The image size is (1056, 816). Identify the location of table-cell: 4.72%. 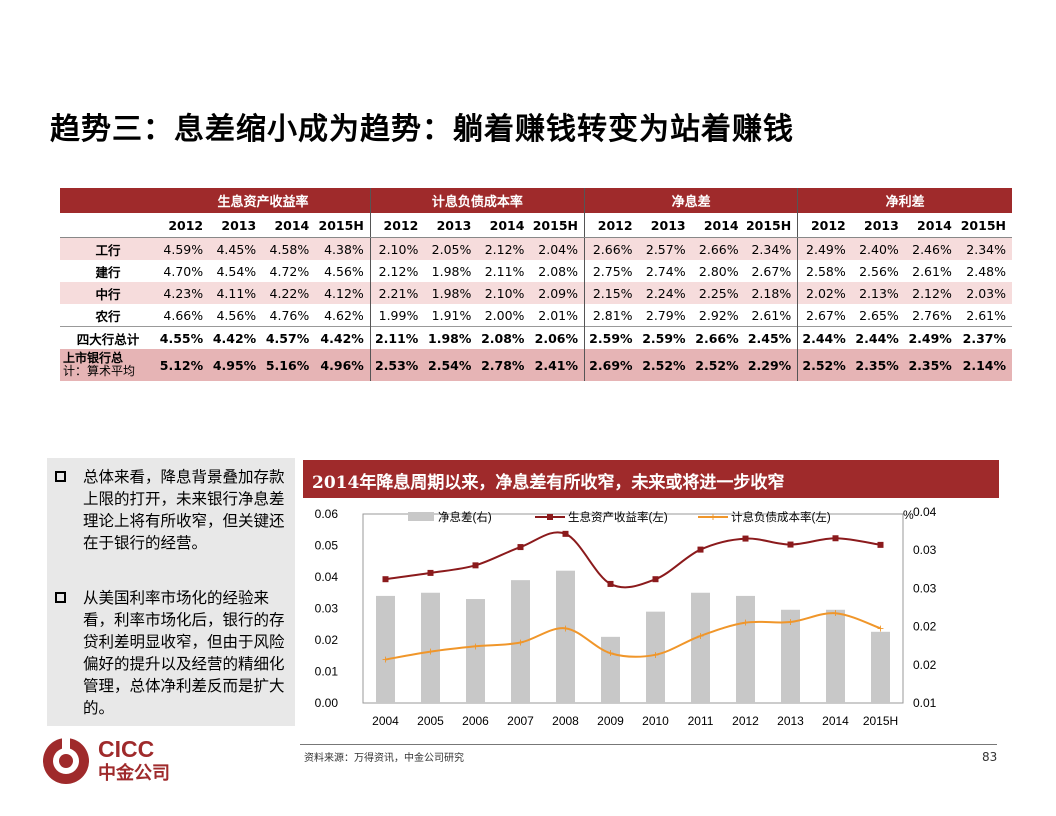
(289, 271).